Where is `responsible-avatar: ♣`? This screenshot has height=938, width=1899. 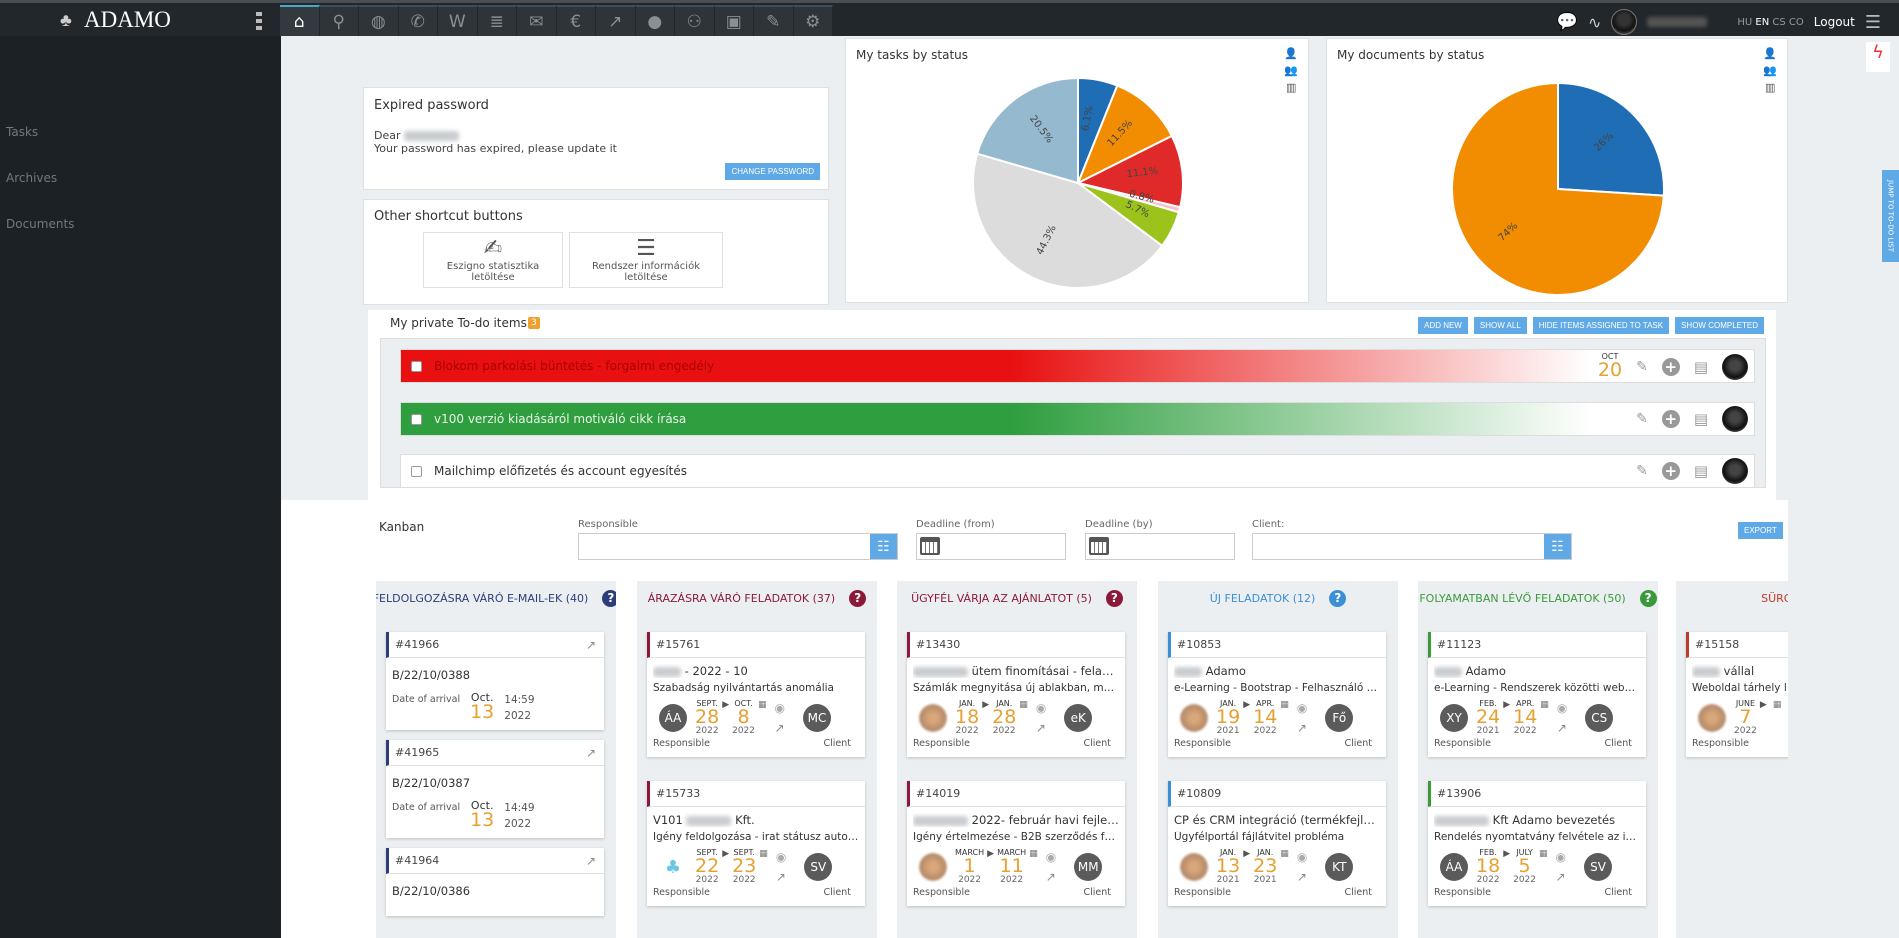
responsible-avatar: ♣ is located at coordinates (673, 867).